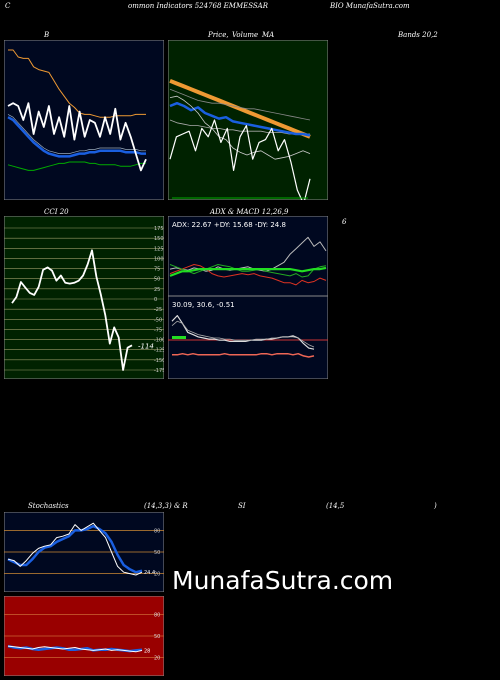 The image size is (500, 680). What do you see at coordinates (166, 506) in the screenshot?
I see `stoch-params: (14,3,3) & R` at bounding box center [166, 506].